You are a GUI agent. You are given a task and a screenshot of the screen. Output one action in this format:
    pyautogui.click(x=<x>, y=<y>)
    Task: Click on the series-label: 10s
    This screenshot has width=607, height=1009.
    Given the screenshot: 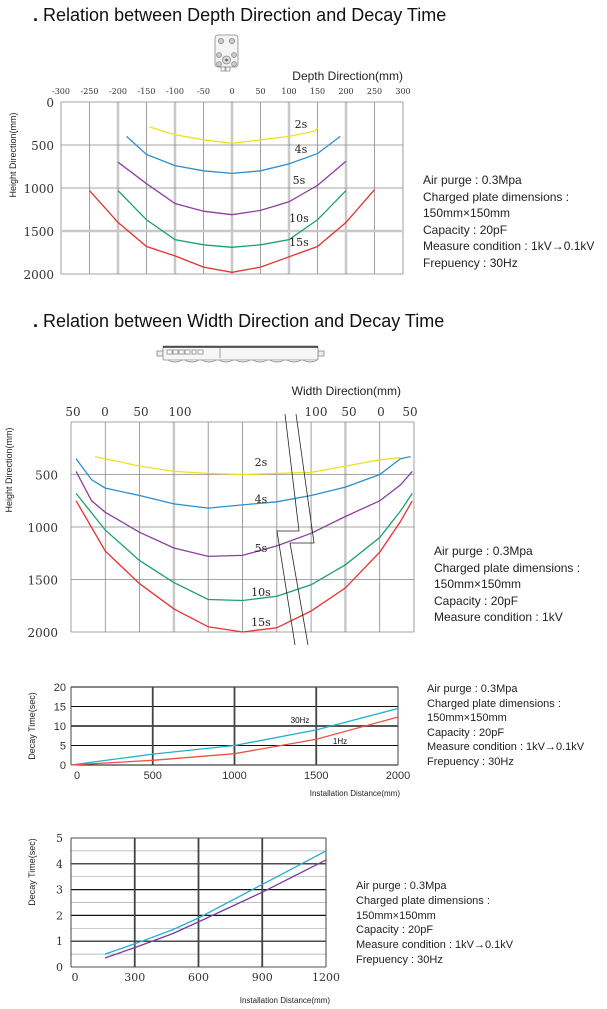 What is the action you would take?
    pyautogui.click(x=299, y=218)
    